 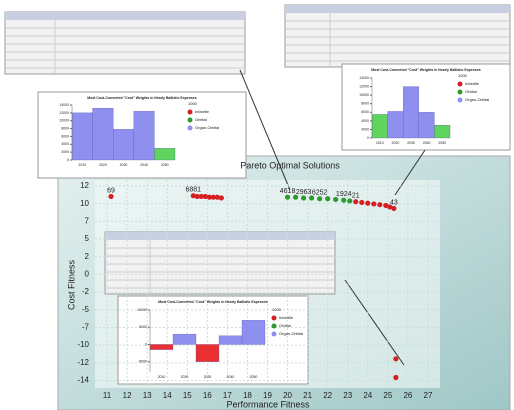 I want to click on y-tick-label: 5000, so click(x=143, y=327).